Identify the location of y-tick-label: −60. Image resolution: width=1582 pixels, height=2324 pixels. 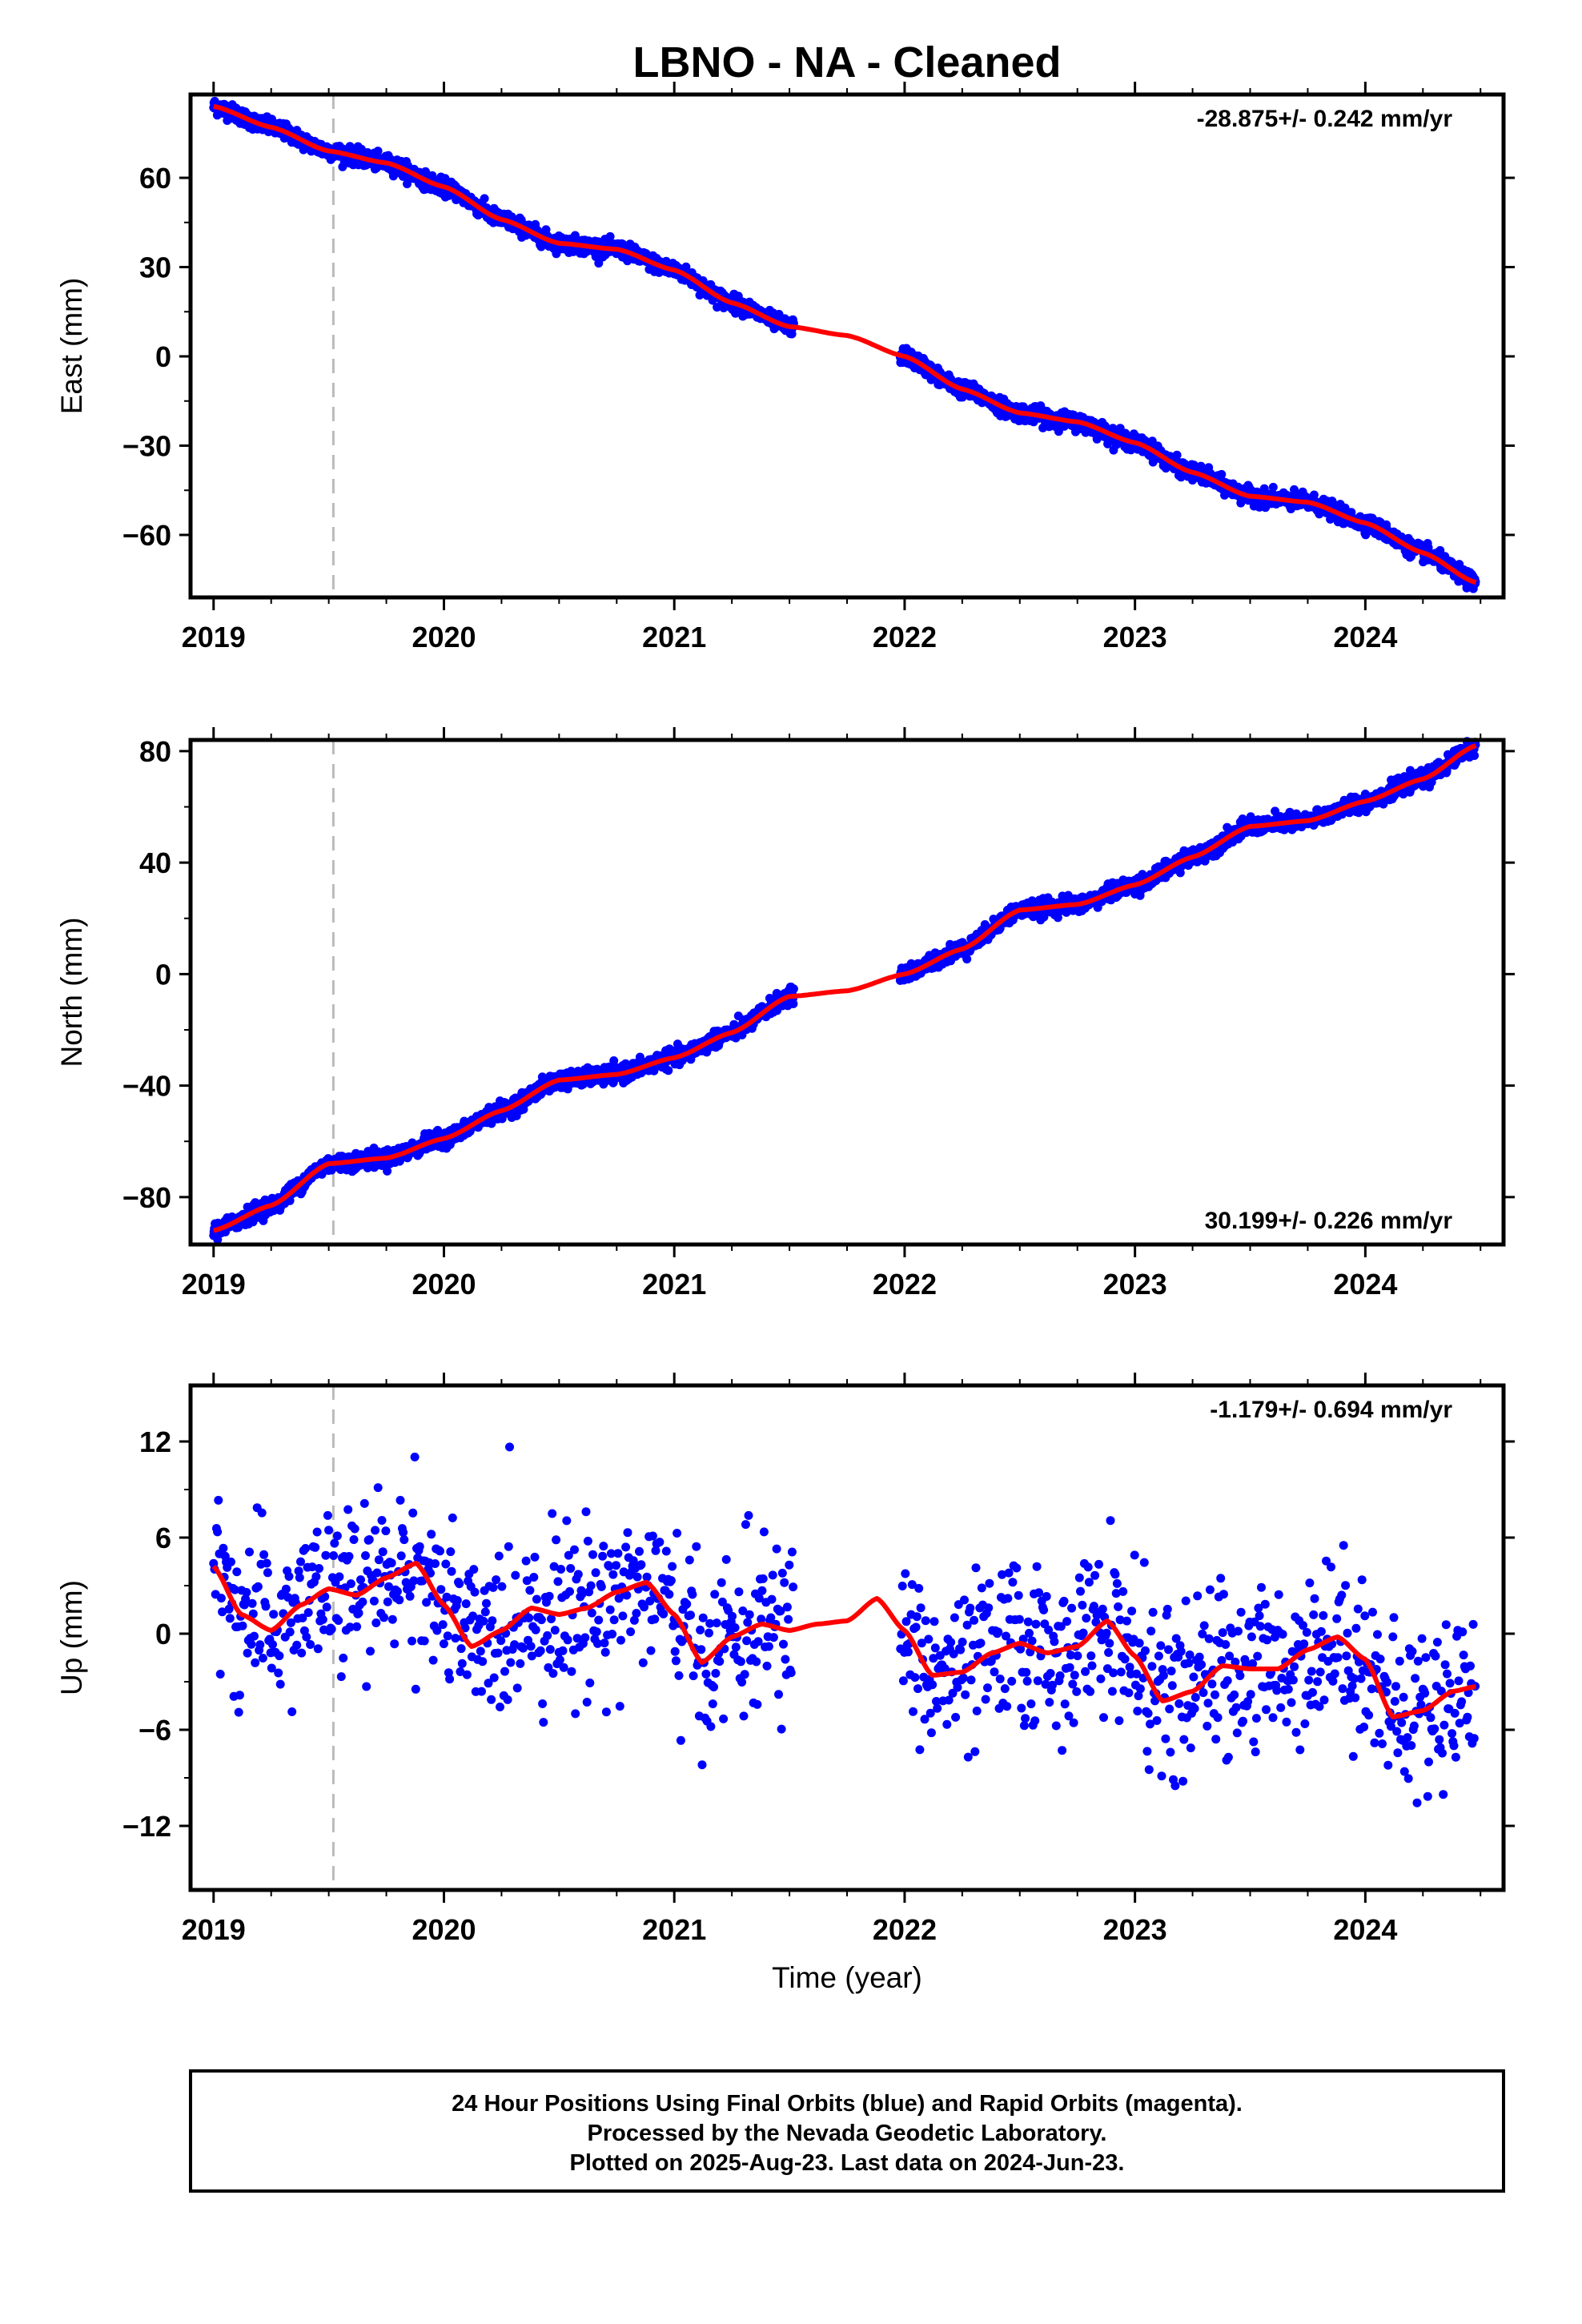
(146, 535).